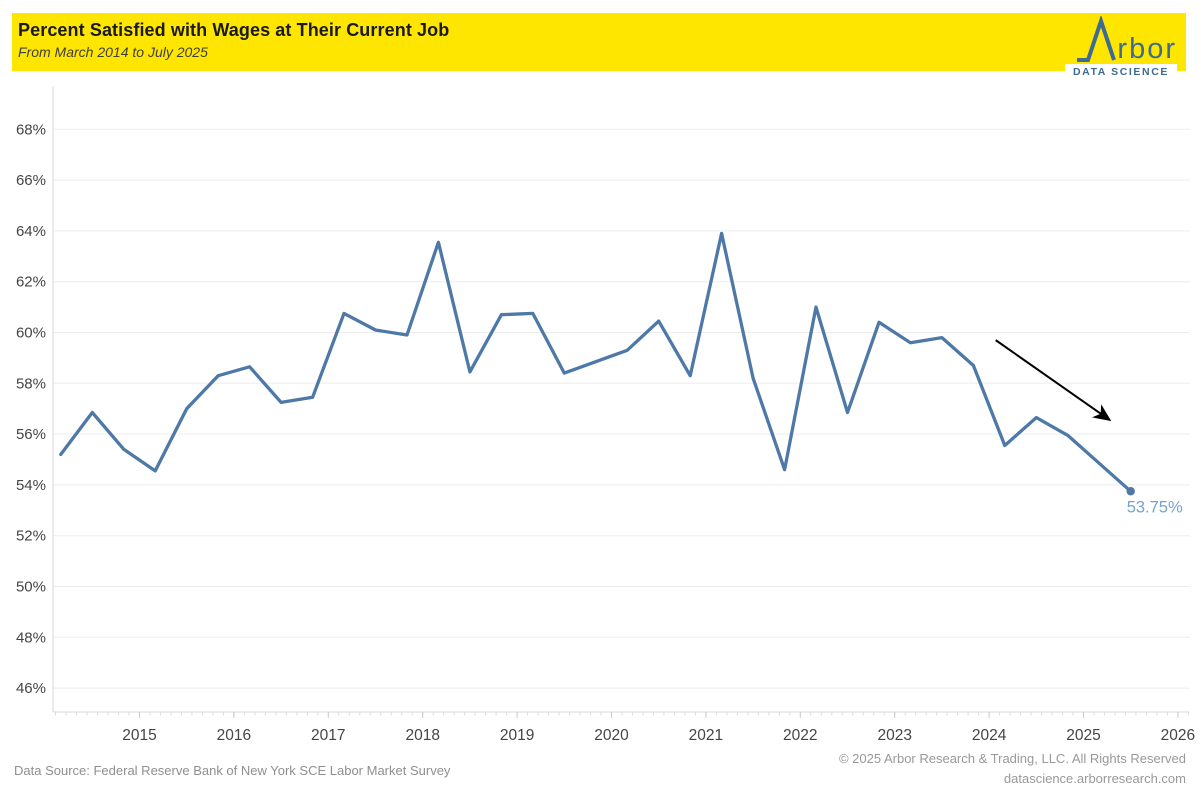 The image size is (1200, 805). What do you see at coordinates (31, 180) in the screenshot?
I see `y-axis-label: 66%` at bounding box center [31, 180].